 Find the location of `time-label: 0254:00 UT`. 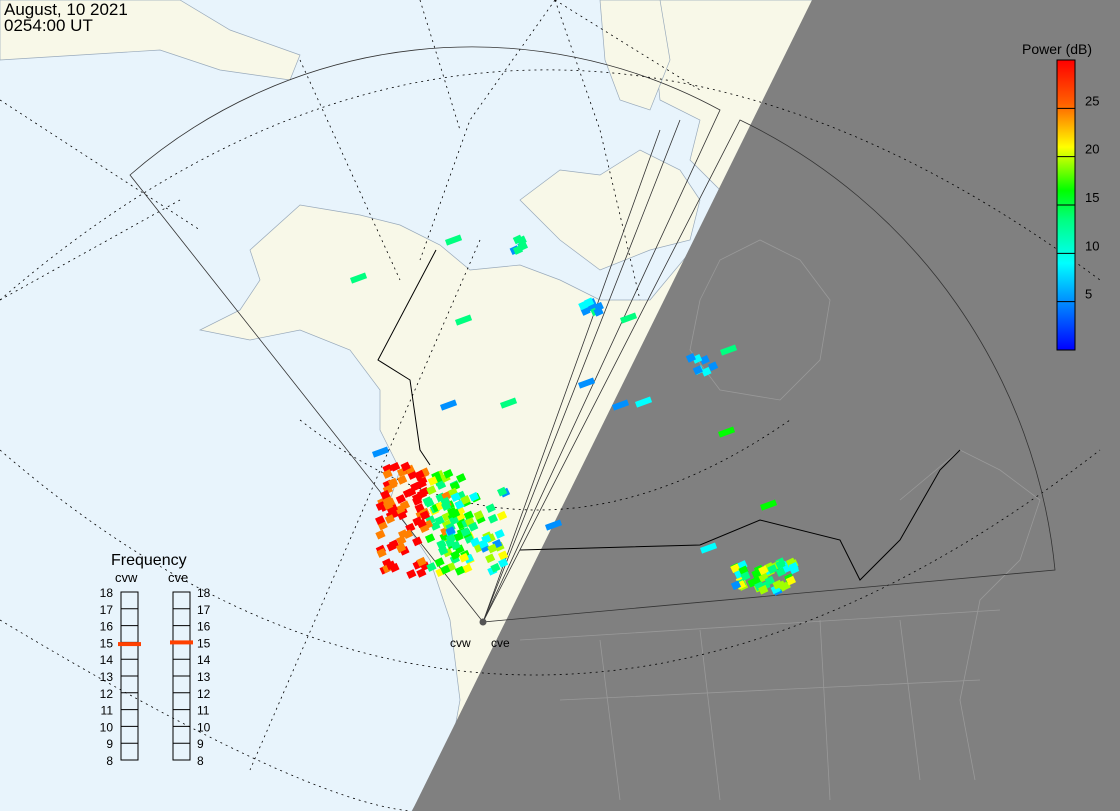

time-label: 0254:00 UT is located at coordinates (48, 25).